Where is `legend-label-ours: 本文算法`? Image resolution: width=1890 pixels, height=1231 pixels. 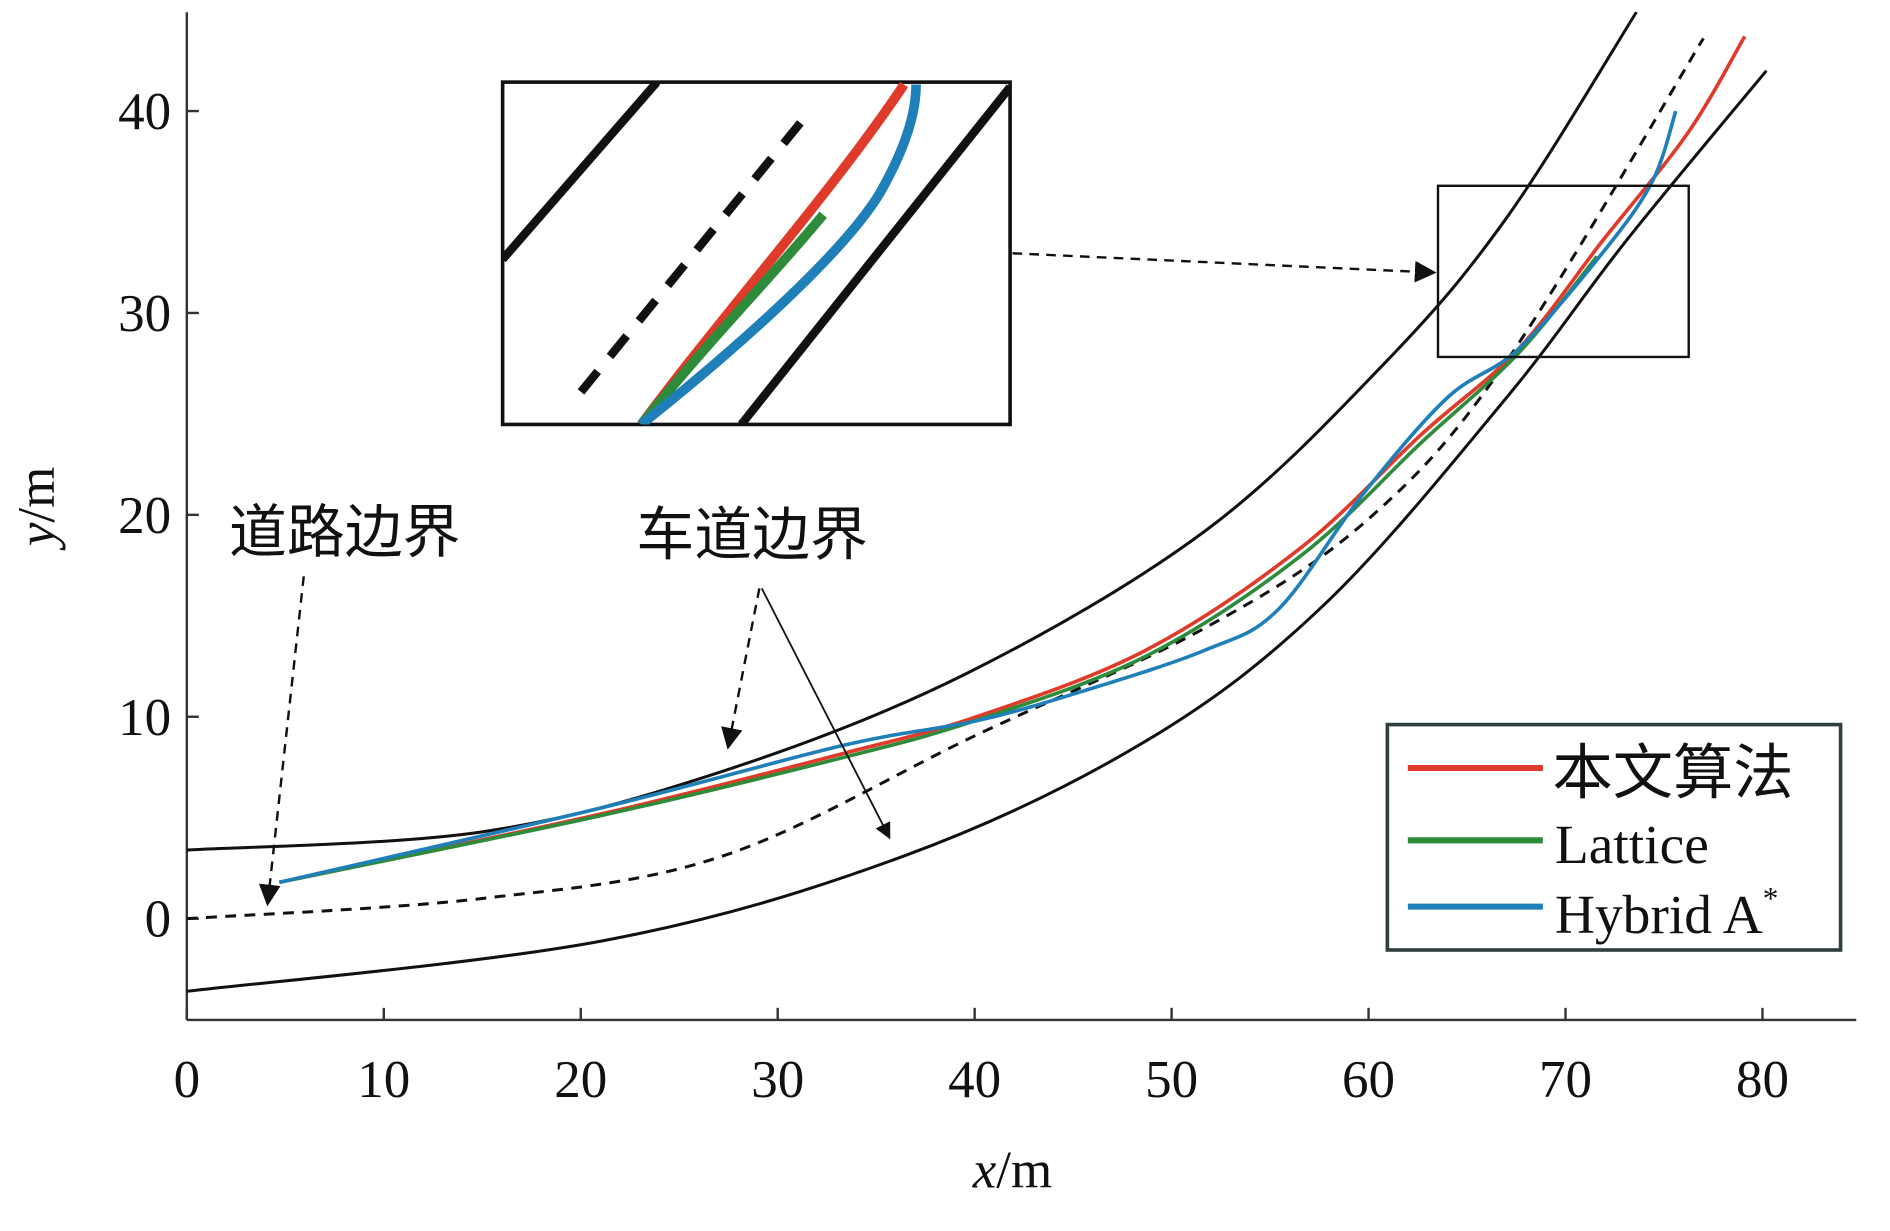
legend-label-ours: 本文算法 is located at coordinates (1673, 773).